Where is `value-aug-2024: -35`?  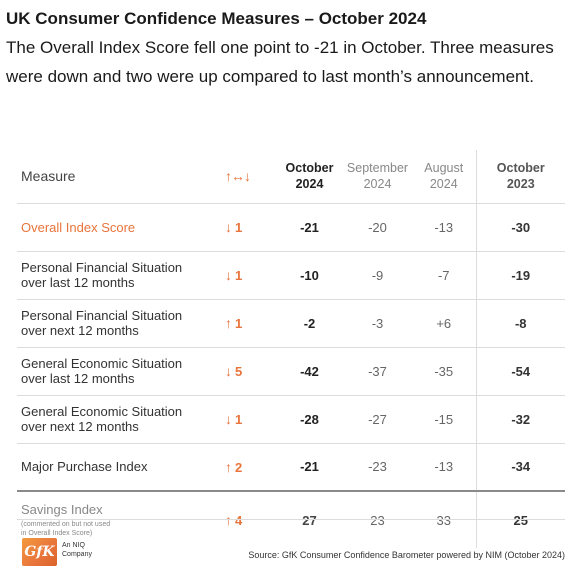 value-aug-2024: -35 is located at coordinates (444, 371).